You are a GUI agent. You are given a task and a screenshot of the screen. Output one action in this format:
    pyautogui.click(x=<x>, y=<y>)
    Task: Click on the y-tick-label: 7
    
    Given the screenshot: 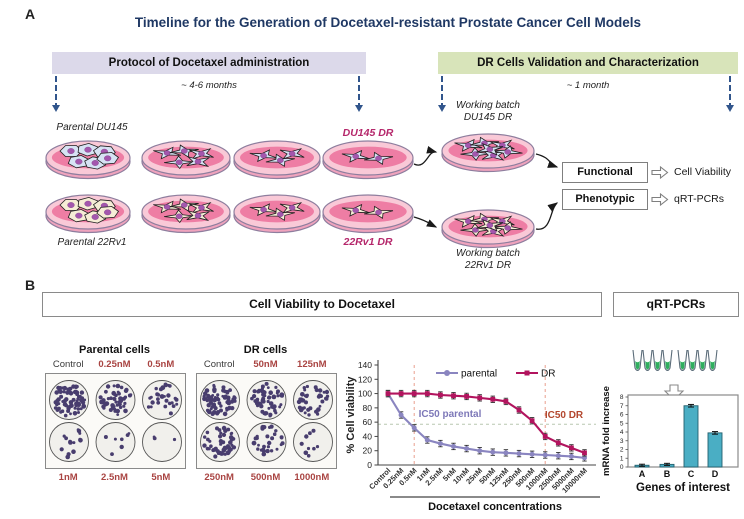 What is the action you would take?
    pyautogui.click(x=622, y=406)
    